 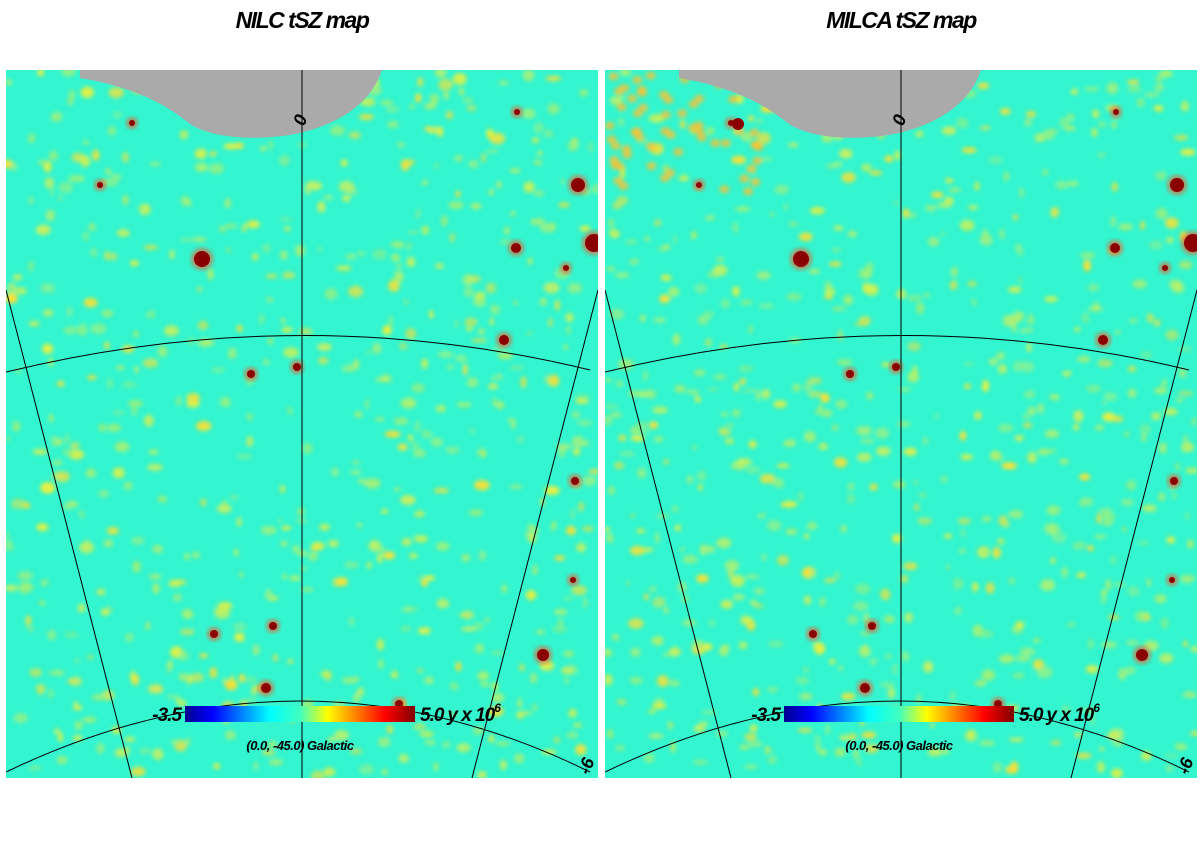 I want to click on graticule-label: -6, so click(x=586, y=765).